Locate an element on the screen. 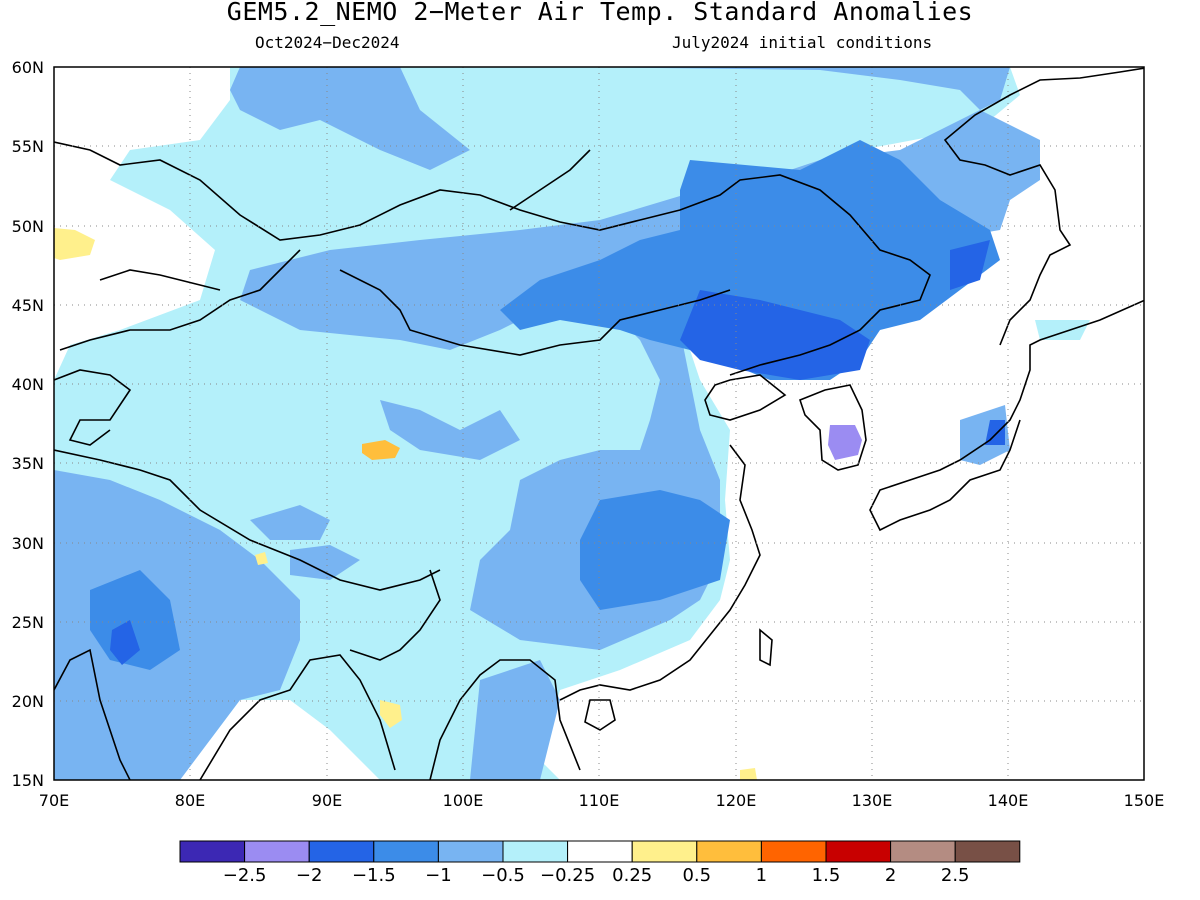 The width and height of the screenshot is (1200, 900). lon-tick: 70E is located at coordinates (54, 800).